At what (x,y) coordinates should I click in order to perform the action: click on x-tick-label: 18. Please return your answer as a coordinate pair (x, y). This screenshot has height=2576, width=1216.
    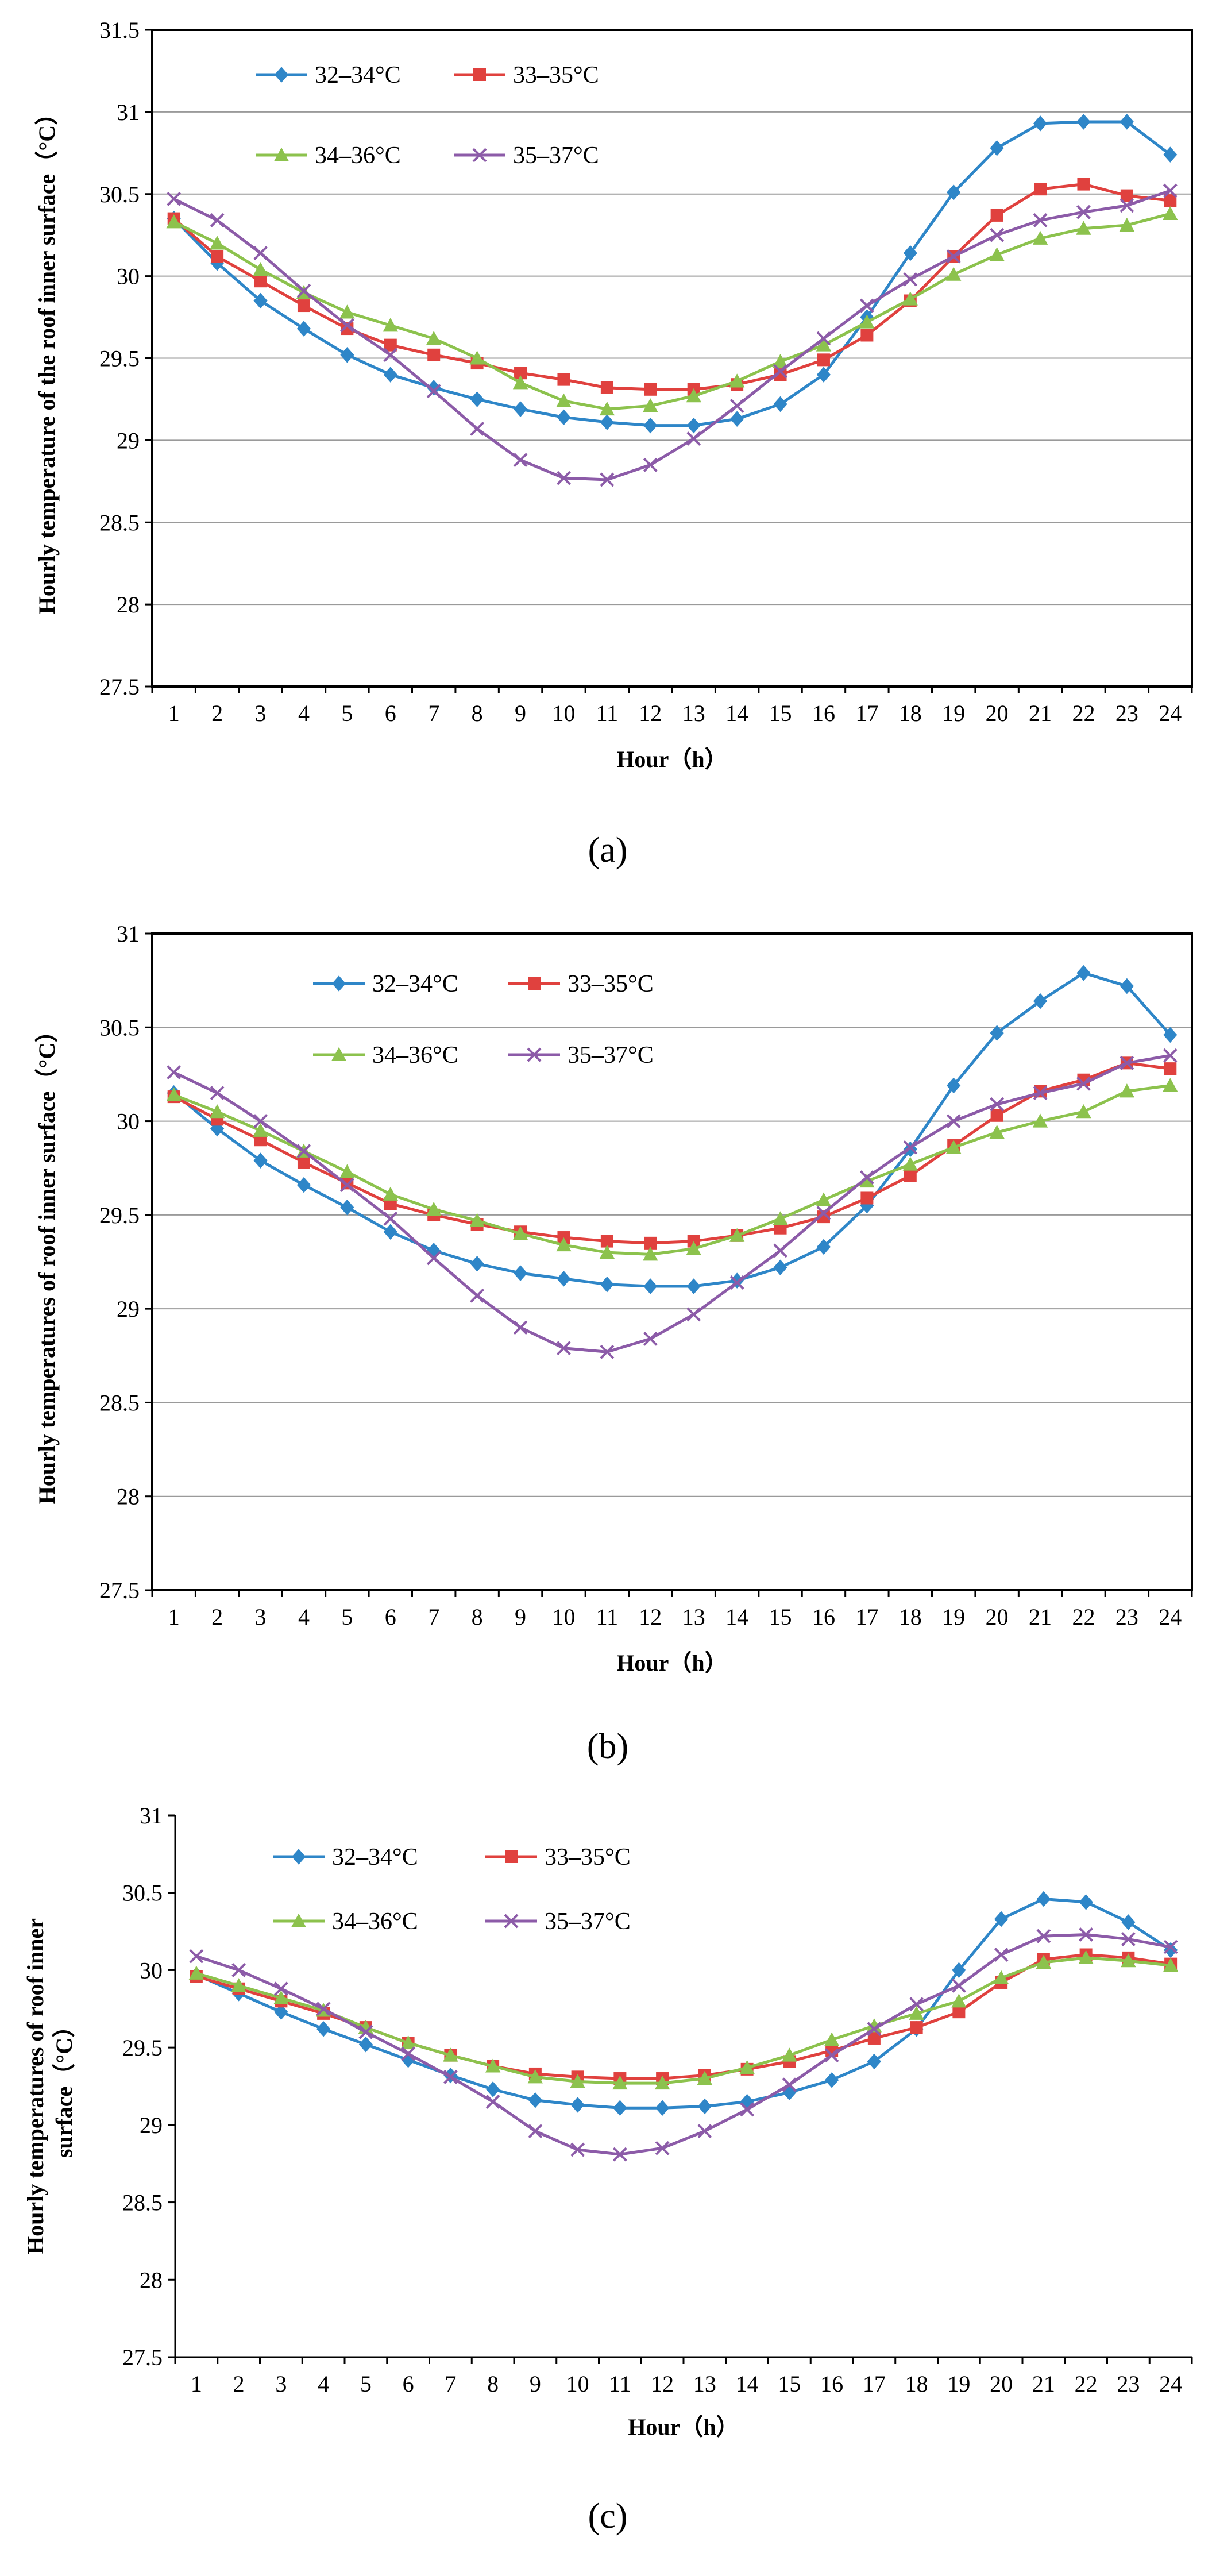
    Looking at the image, I should click on (916, 2384).